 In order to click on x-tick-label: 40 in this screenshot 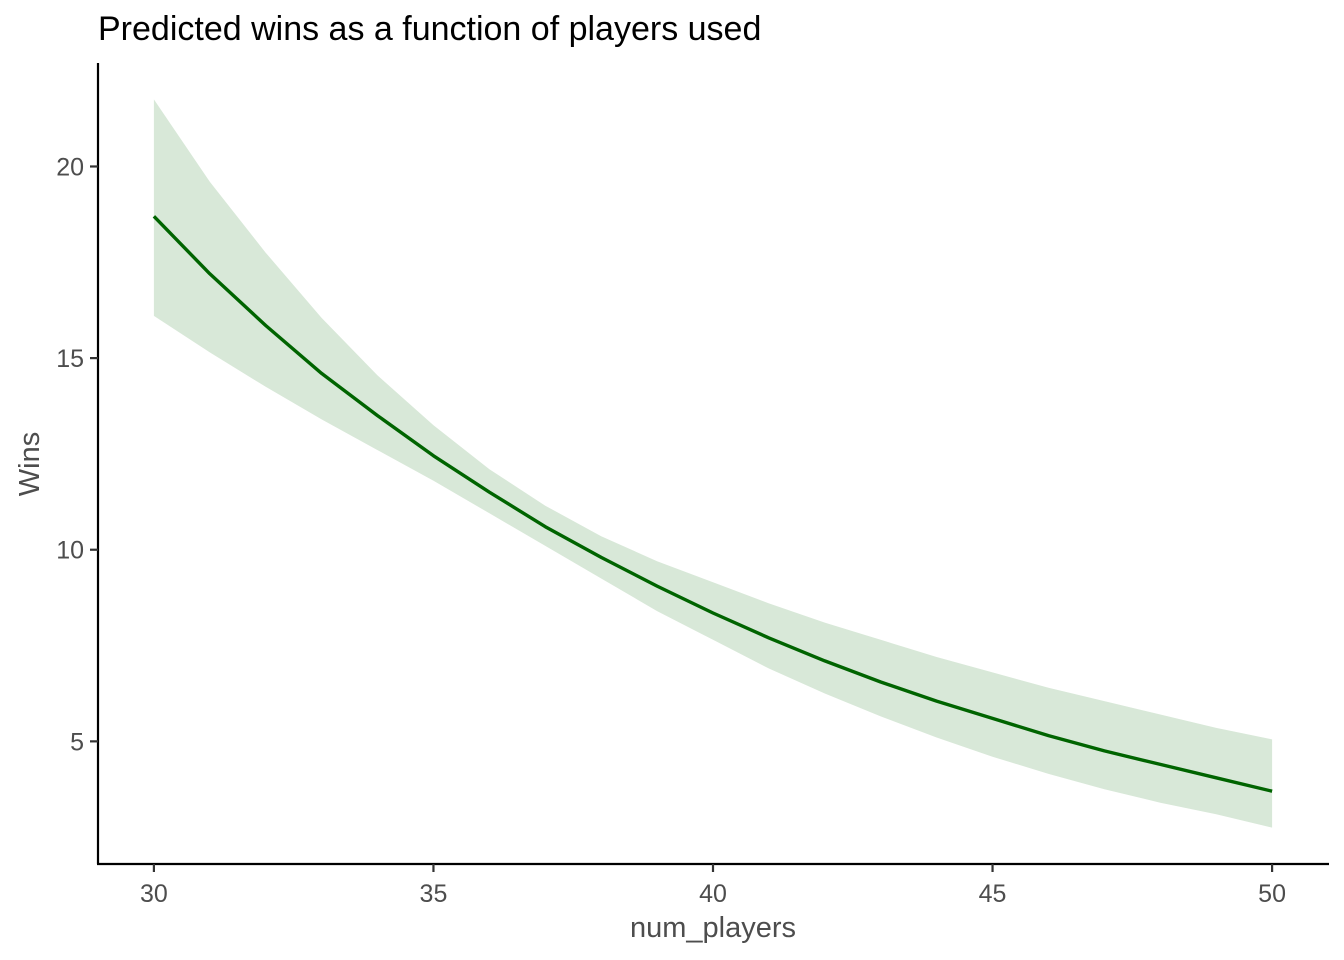, I will do `click(713, 894)`.